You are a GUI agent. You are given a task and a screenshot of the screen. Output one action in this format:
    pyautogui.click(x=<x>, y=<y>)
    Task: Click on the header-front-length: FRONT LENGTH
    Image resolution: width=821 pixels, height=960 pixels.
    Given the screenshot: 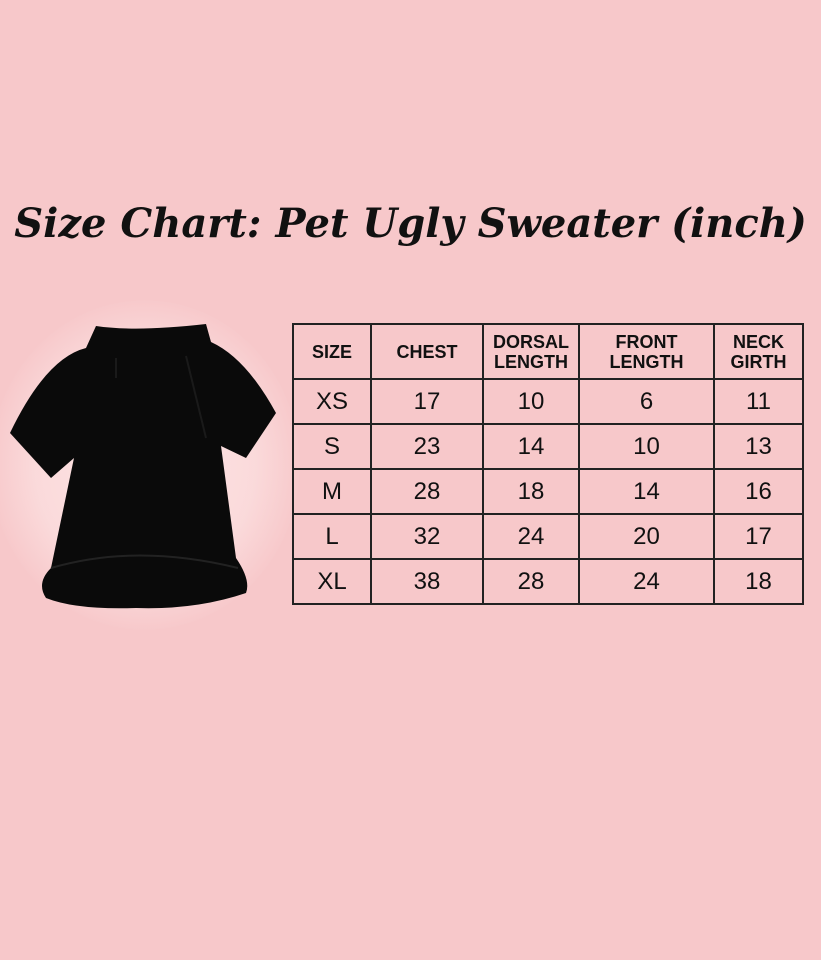 What is the action you would take?
    pyautogui.click(x=646, y=351)
    